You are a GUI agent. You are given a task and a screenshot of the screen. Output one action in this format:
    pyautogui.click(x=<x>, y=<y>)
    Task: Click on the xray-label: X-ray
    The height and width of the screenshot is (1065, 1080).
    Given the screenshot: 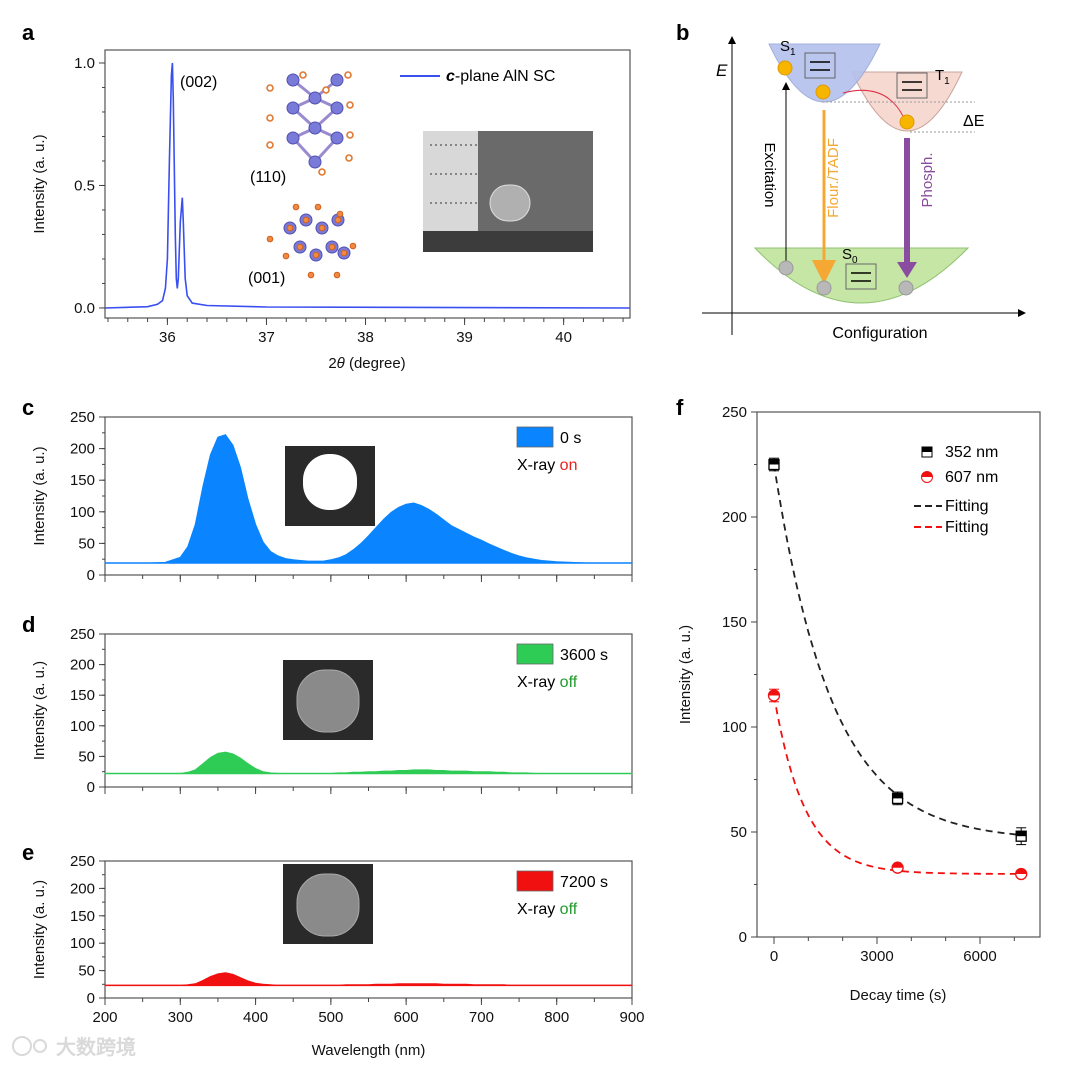 What is the action you would take?
    pyautogui.click(x=538, y=909)
    